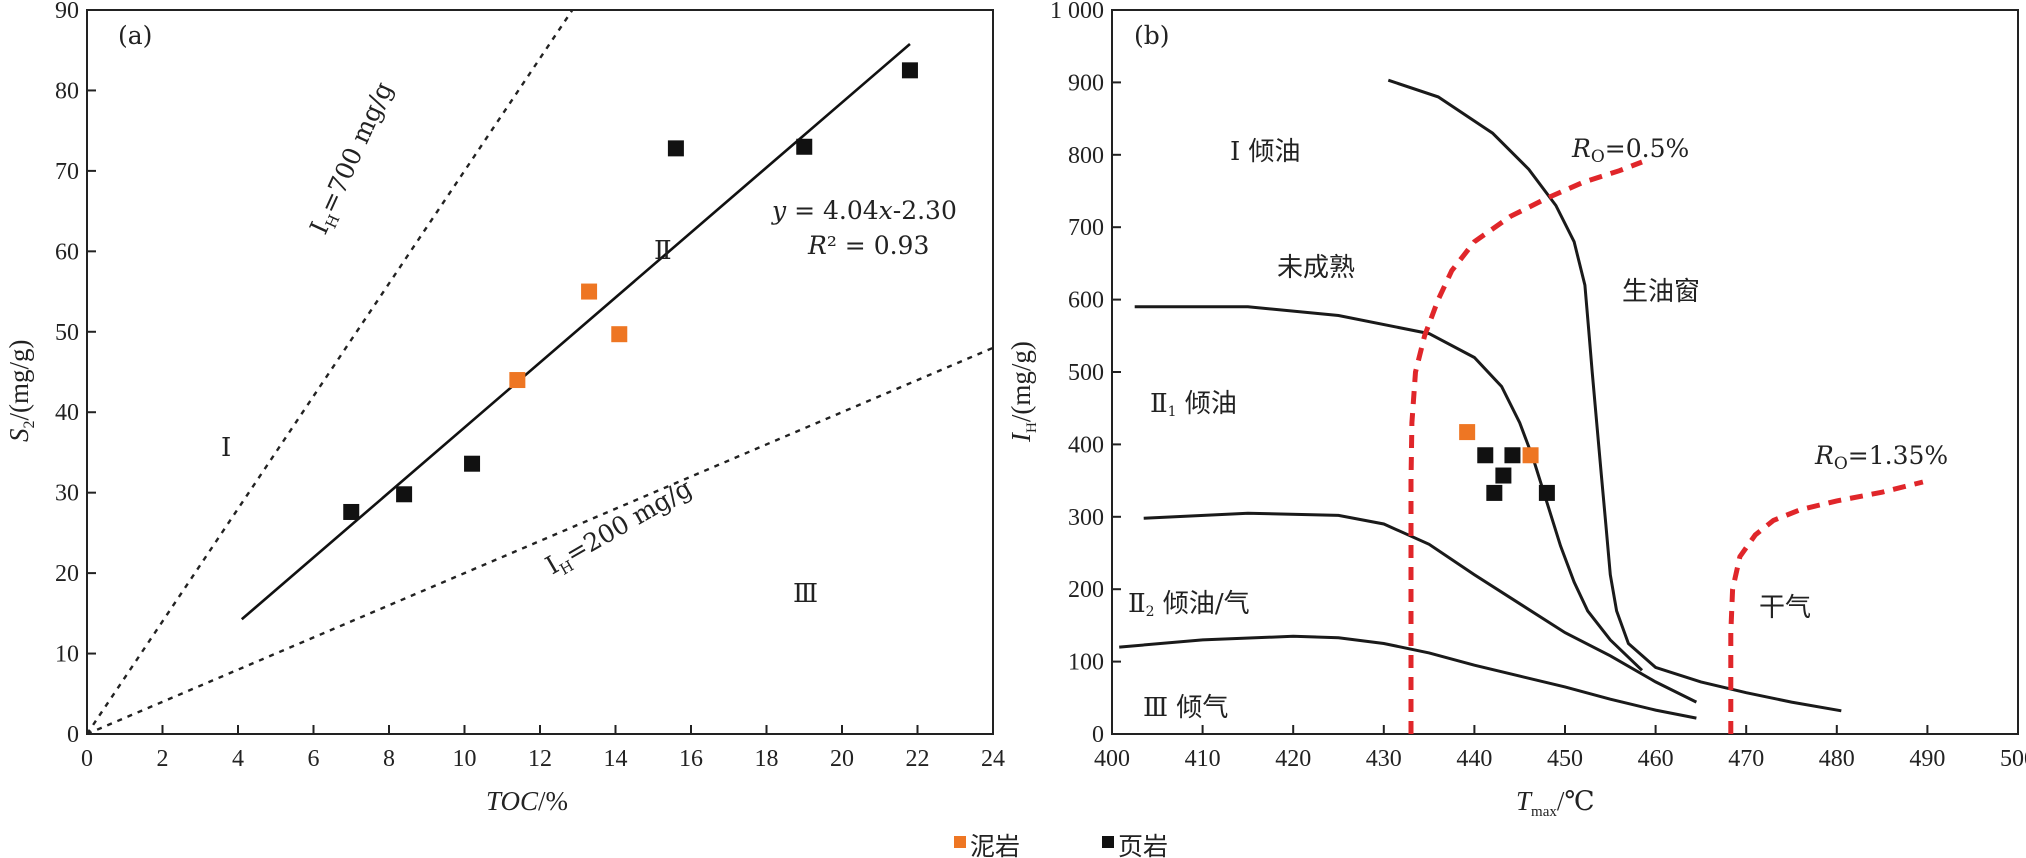  What do you see at coordinates (767, 759) in the screenshot?
I see `x-tick-label-a: 18` at bounding box center [767, 759].